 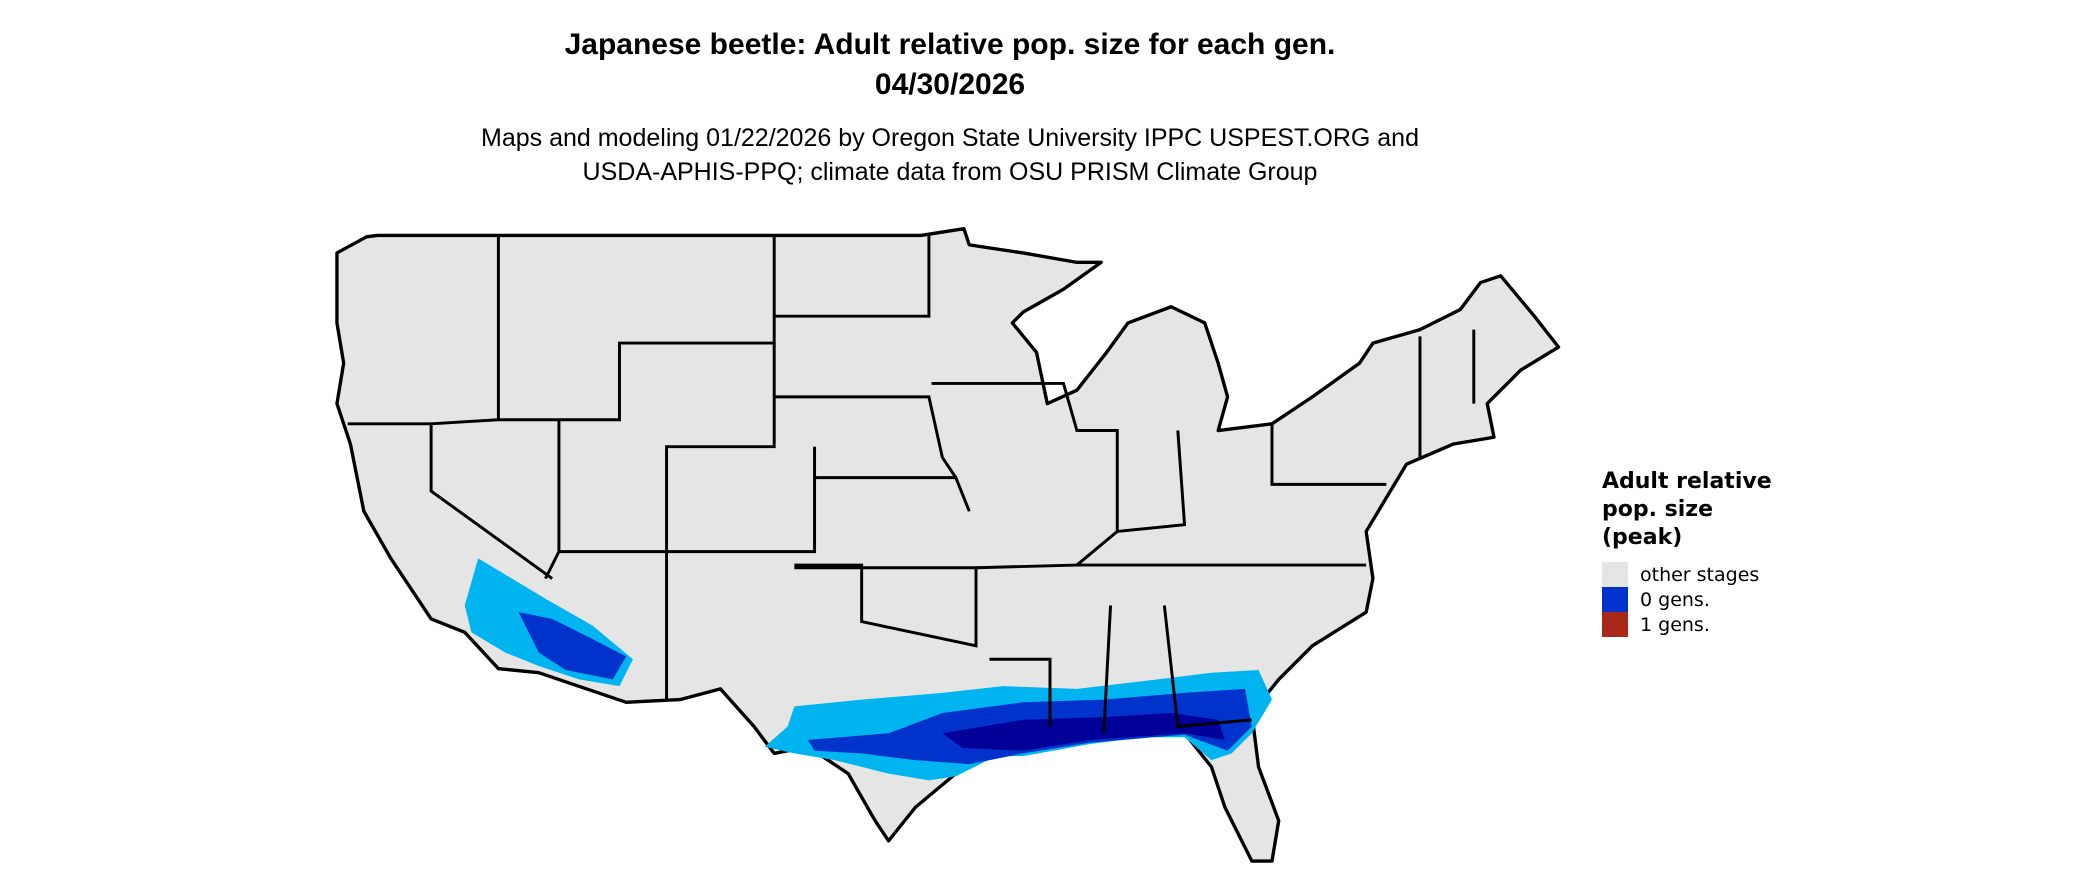 What do you see at coordinates (1675, 624) in the screenshot?
I see `legend-label: 1 gens.` at bounding box center [1675, 624].